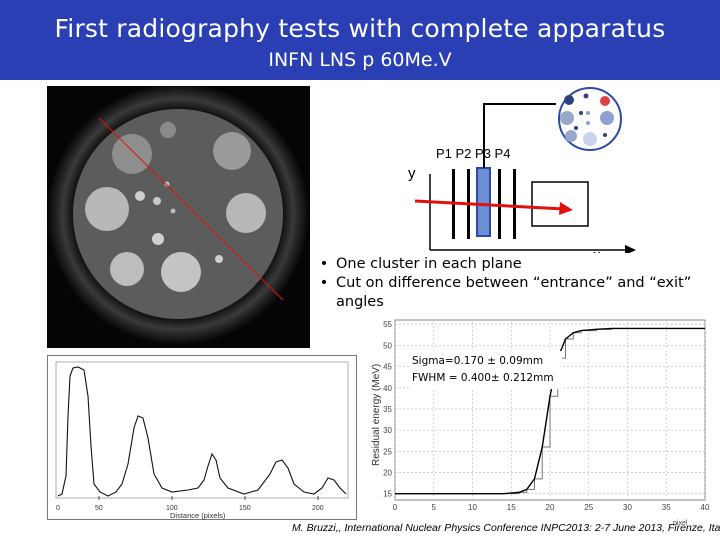  I want to click on bullet-continuation: angles, so click(360, 302).